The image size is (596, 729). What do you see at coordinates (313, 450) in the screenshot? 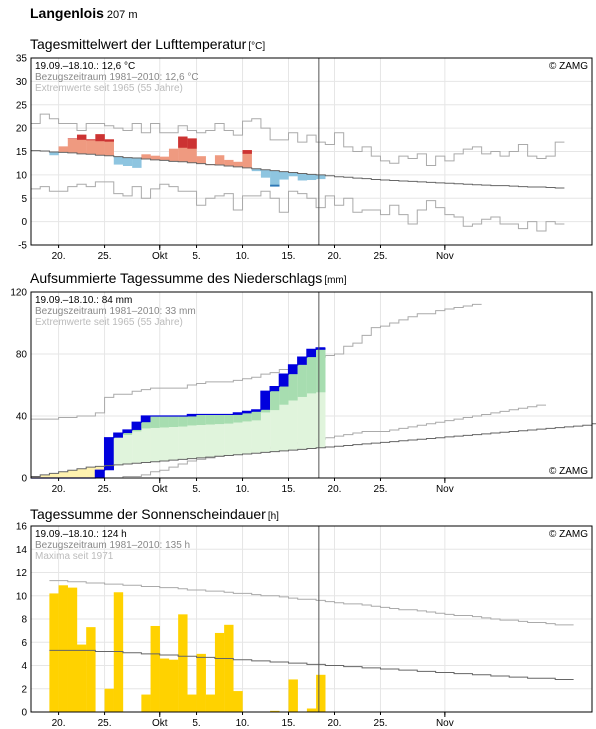
I see `reference-cumulative-line` at bounding box center [313, 450].